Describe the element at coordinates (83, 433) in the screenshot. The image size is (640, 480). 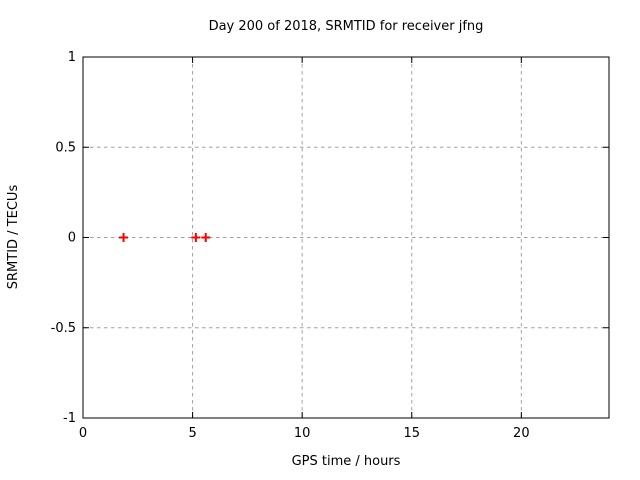
I see `x-tick-label: 0` at that location.